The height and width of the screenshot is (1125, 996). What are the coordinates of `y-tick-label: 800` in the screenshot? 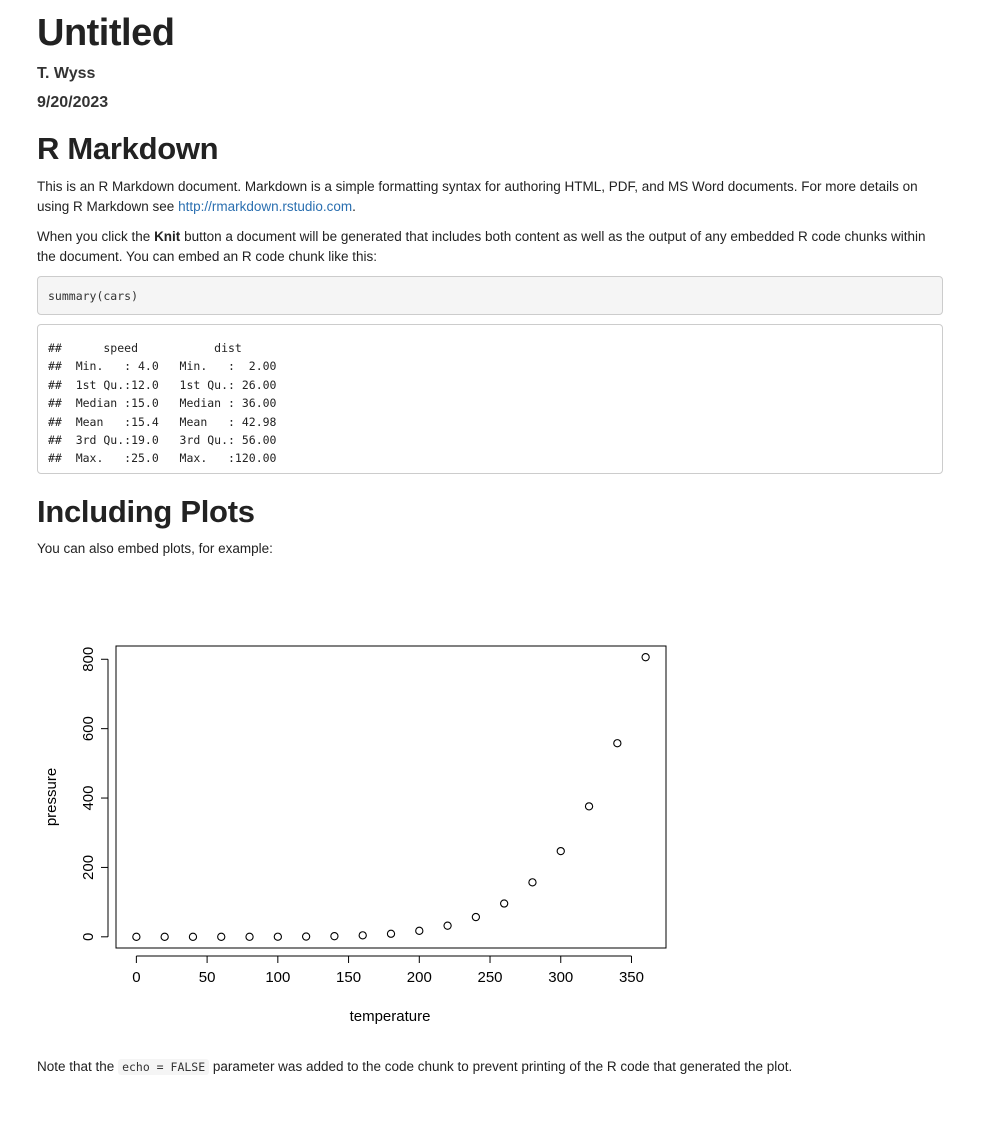 It's located at (88, 659).